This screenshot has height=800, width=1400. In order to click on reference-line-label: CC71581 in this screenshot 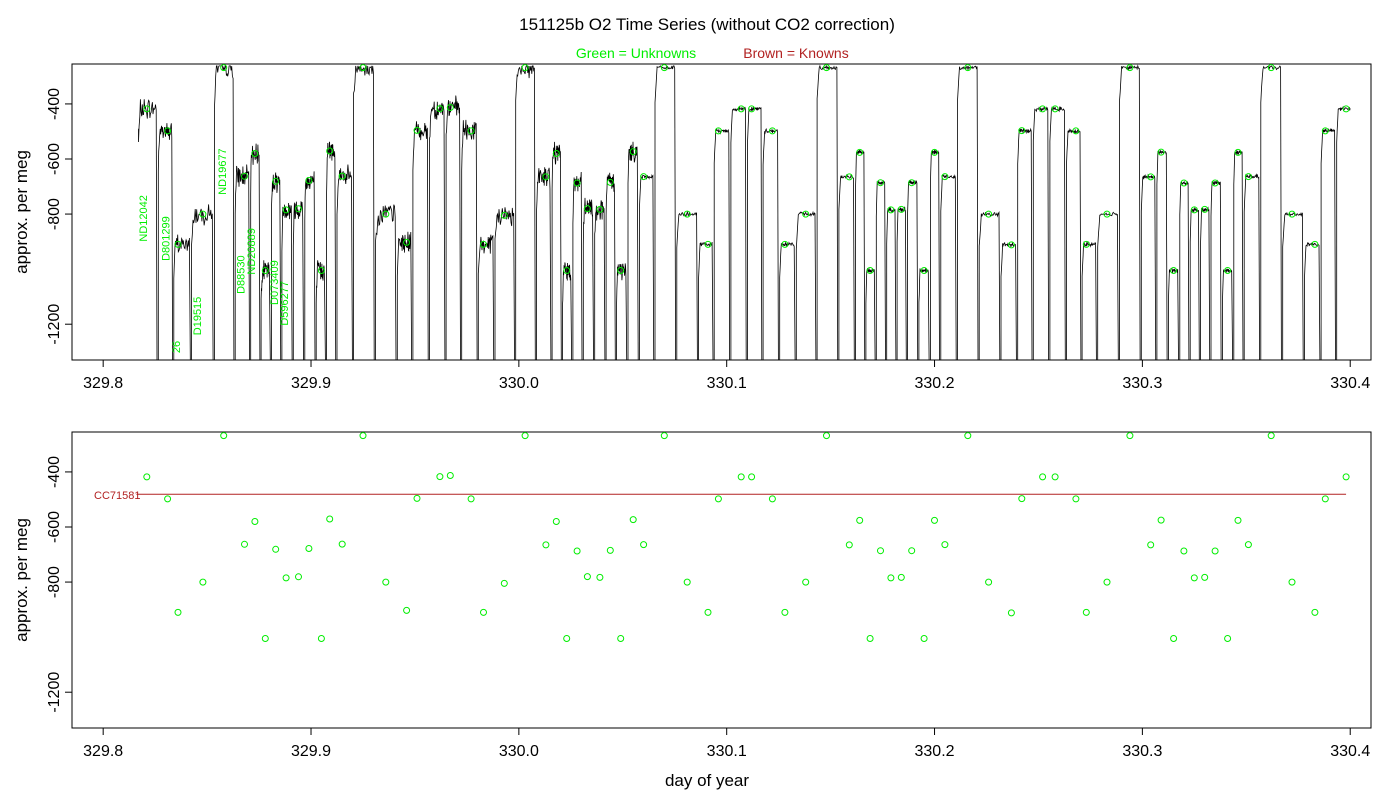, I will do `click(117, 496)`.